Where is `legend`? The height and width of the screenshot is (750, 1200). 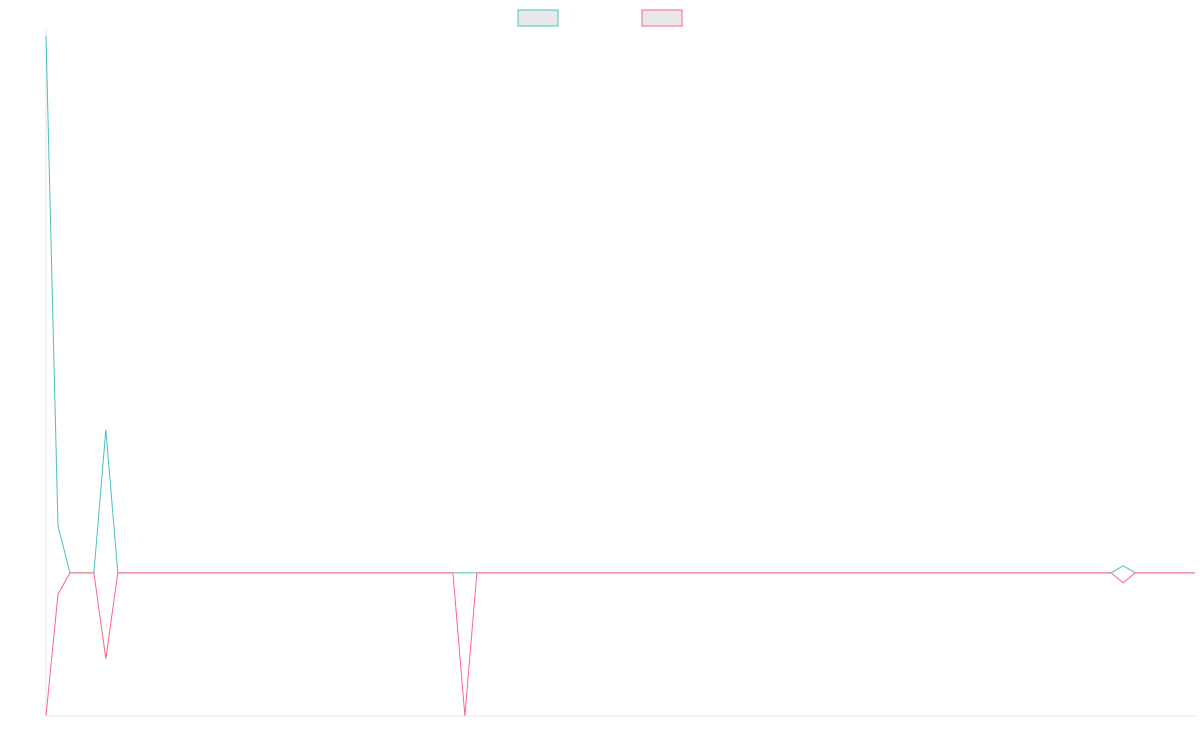 legend is located at coordinates (600, 18).